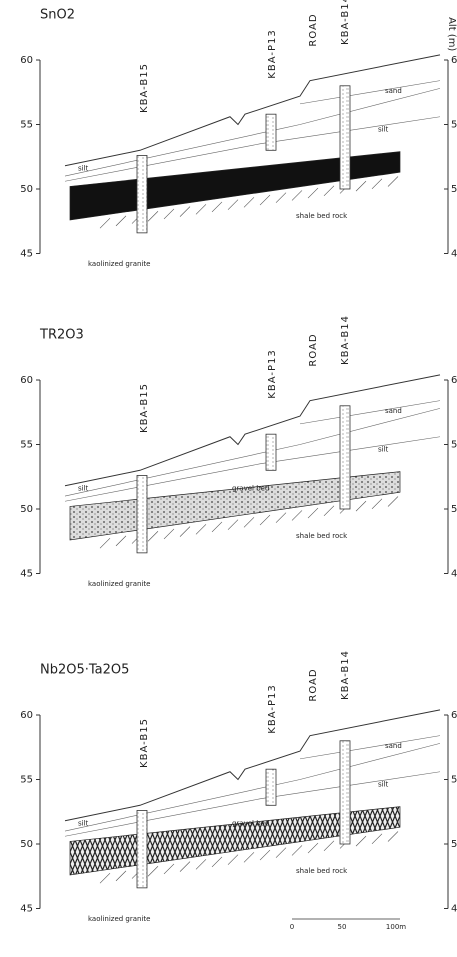  Describe the element at coordinates (250, 488) in the screenshot. I see `layer-label: gravel bed` at that location.